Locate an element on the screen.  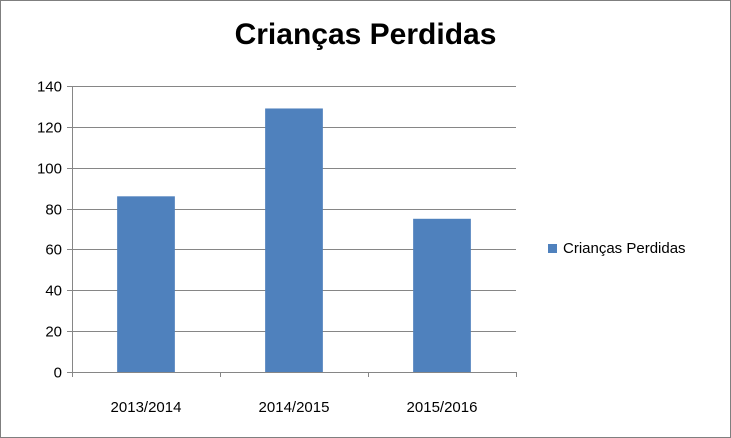
legend-label: Crianças Perdidas is located at coordinates (624, 248).